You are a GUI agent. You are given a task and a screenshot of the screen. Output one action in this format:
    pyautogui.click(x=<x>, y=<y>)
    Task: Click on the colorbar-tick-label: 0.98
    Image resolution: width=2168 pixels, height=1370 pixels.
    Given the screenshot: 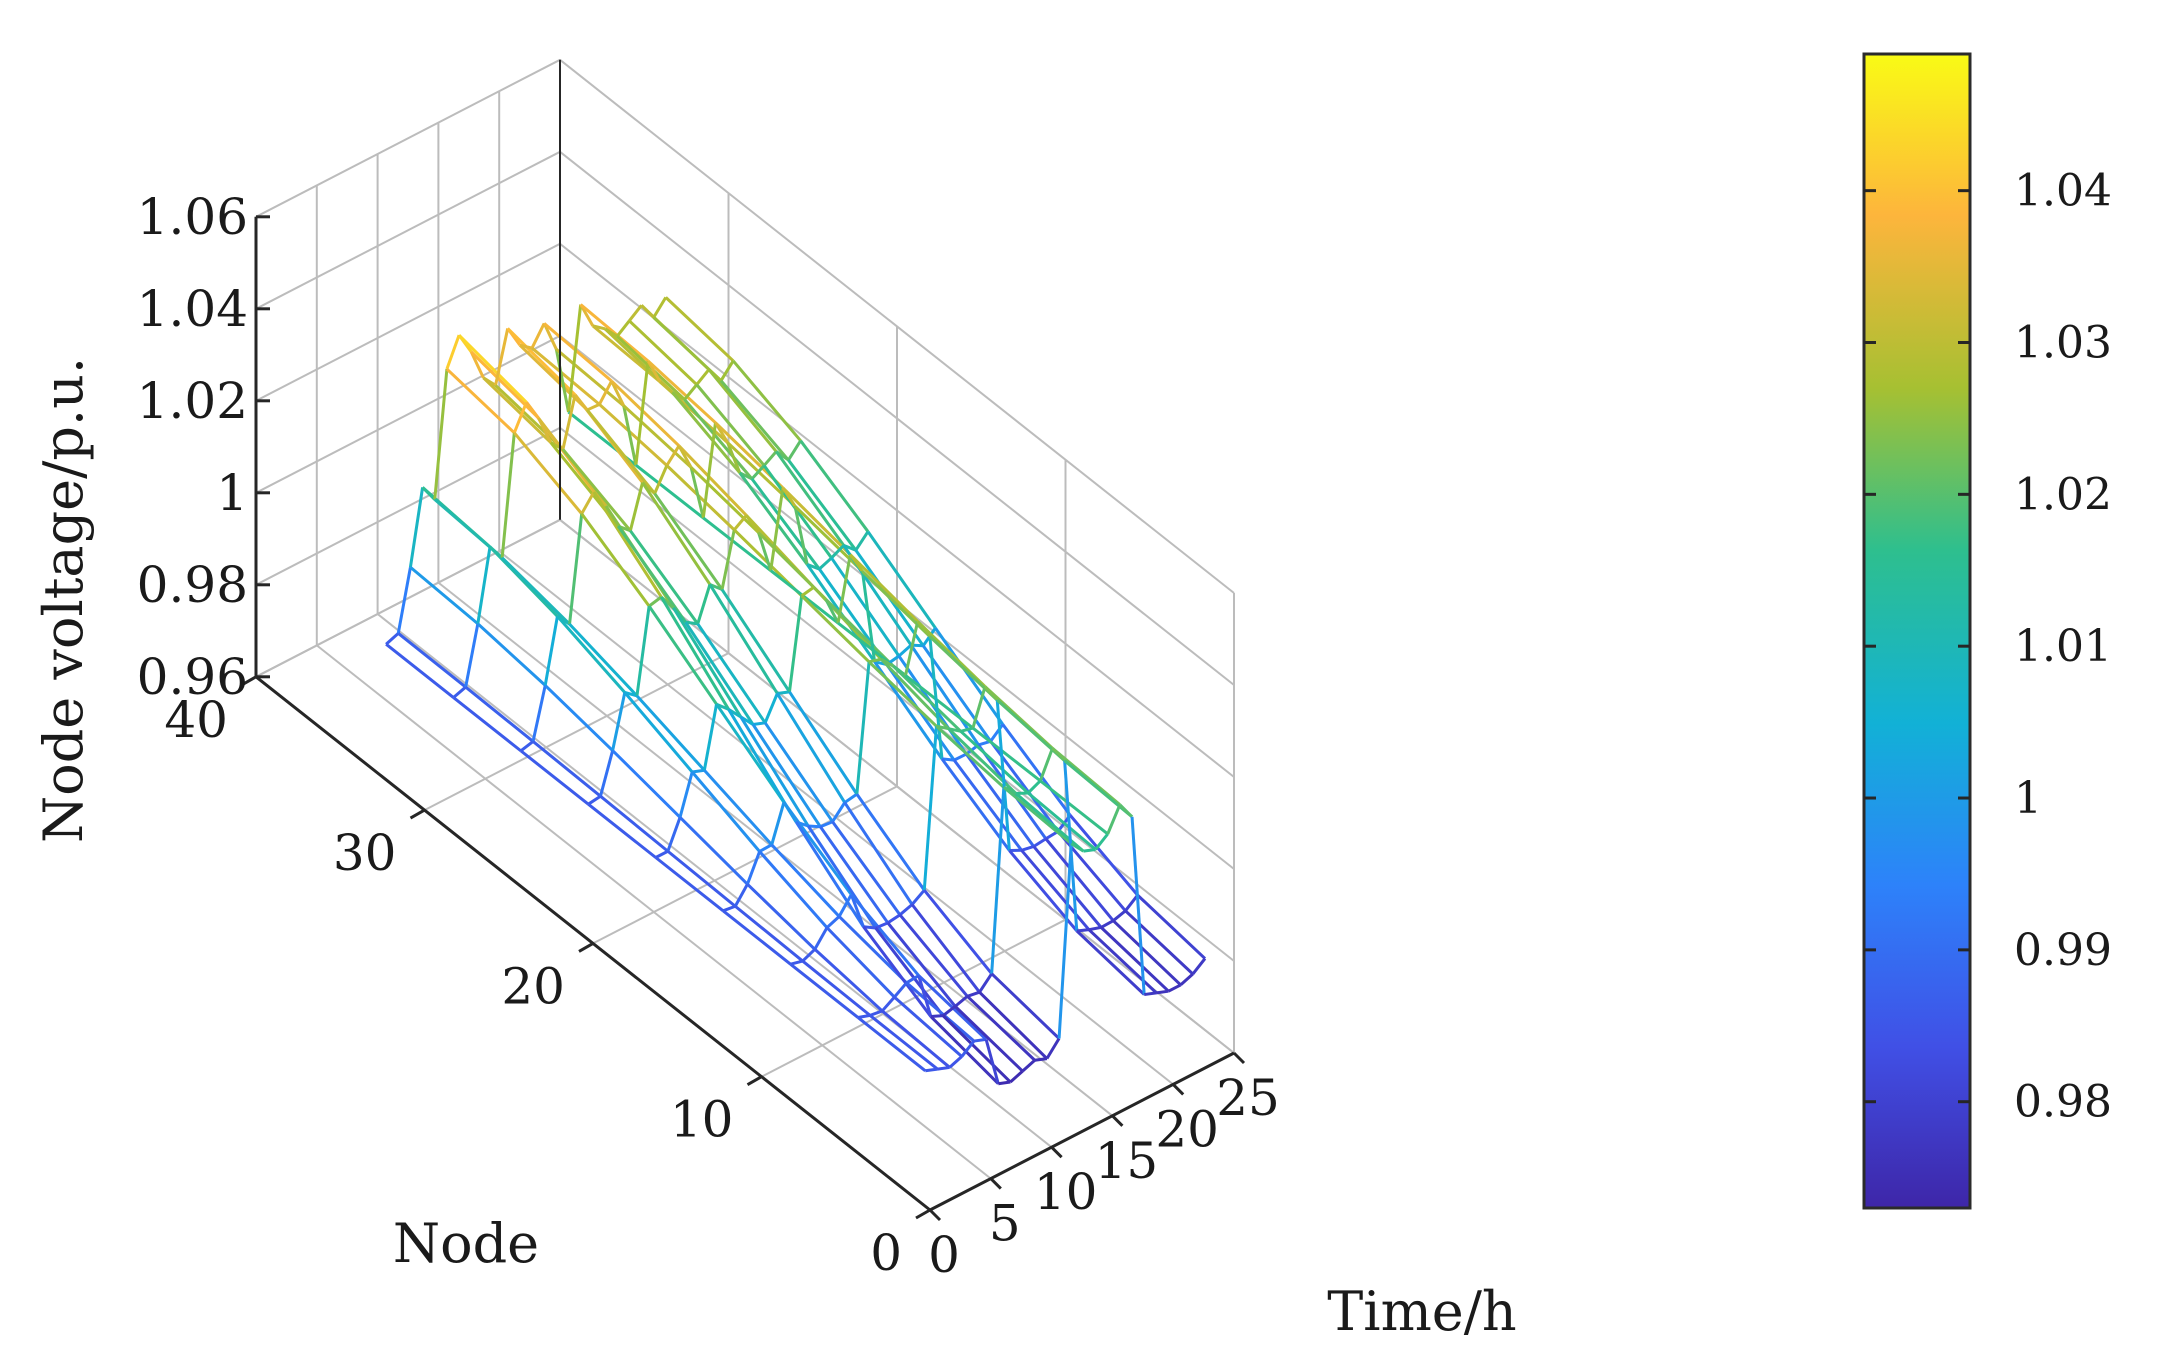 What is the action you would take?
    pyautogui.click(x=2063, y=1102)
    